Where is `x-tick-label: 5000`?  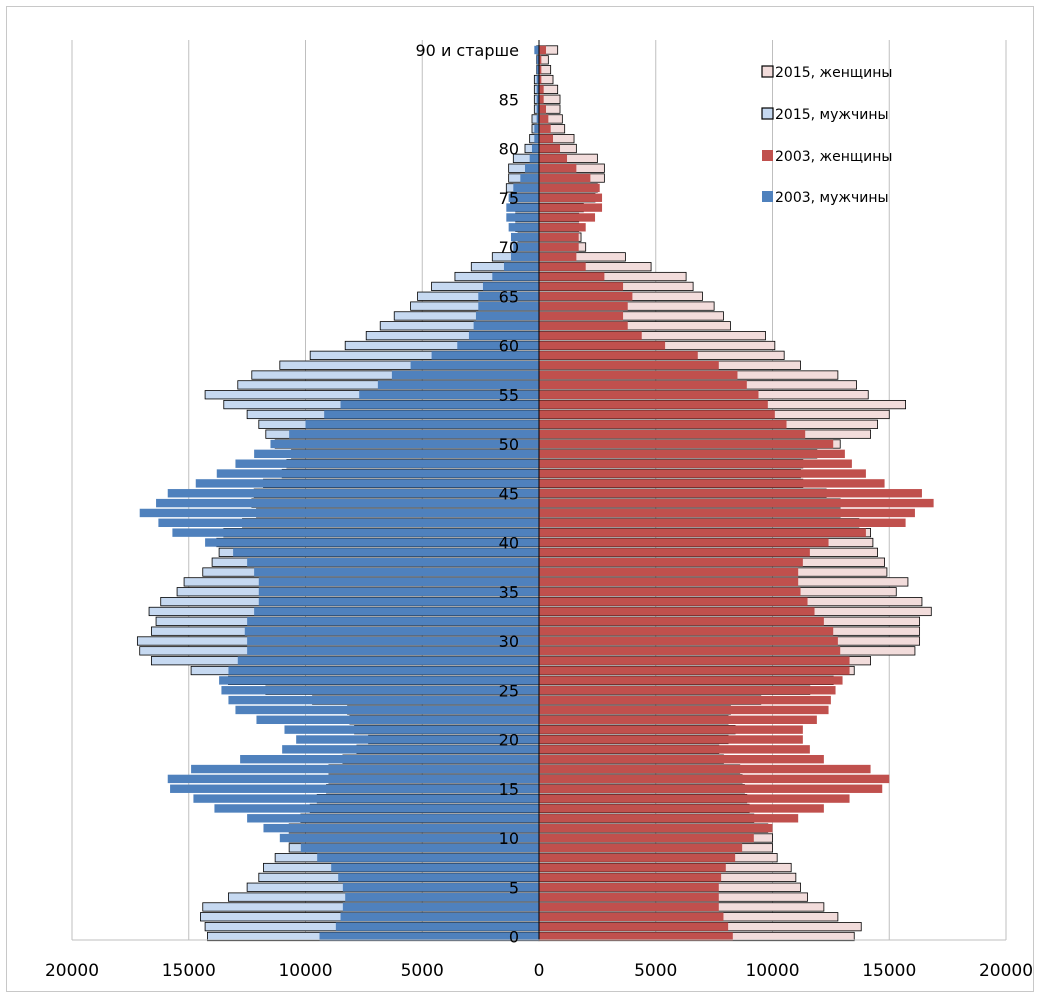
x-tick-label: 5000 is located at coordinates (655, 971).